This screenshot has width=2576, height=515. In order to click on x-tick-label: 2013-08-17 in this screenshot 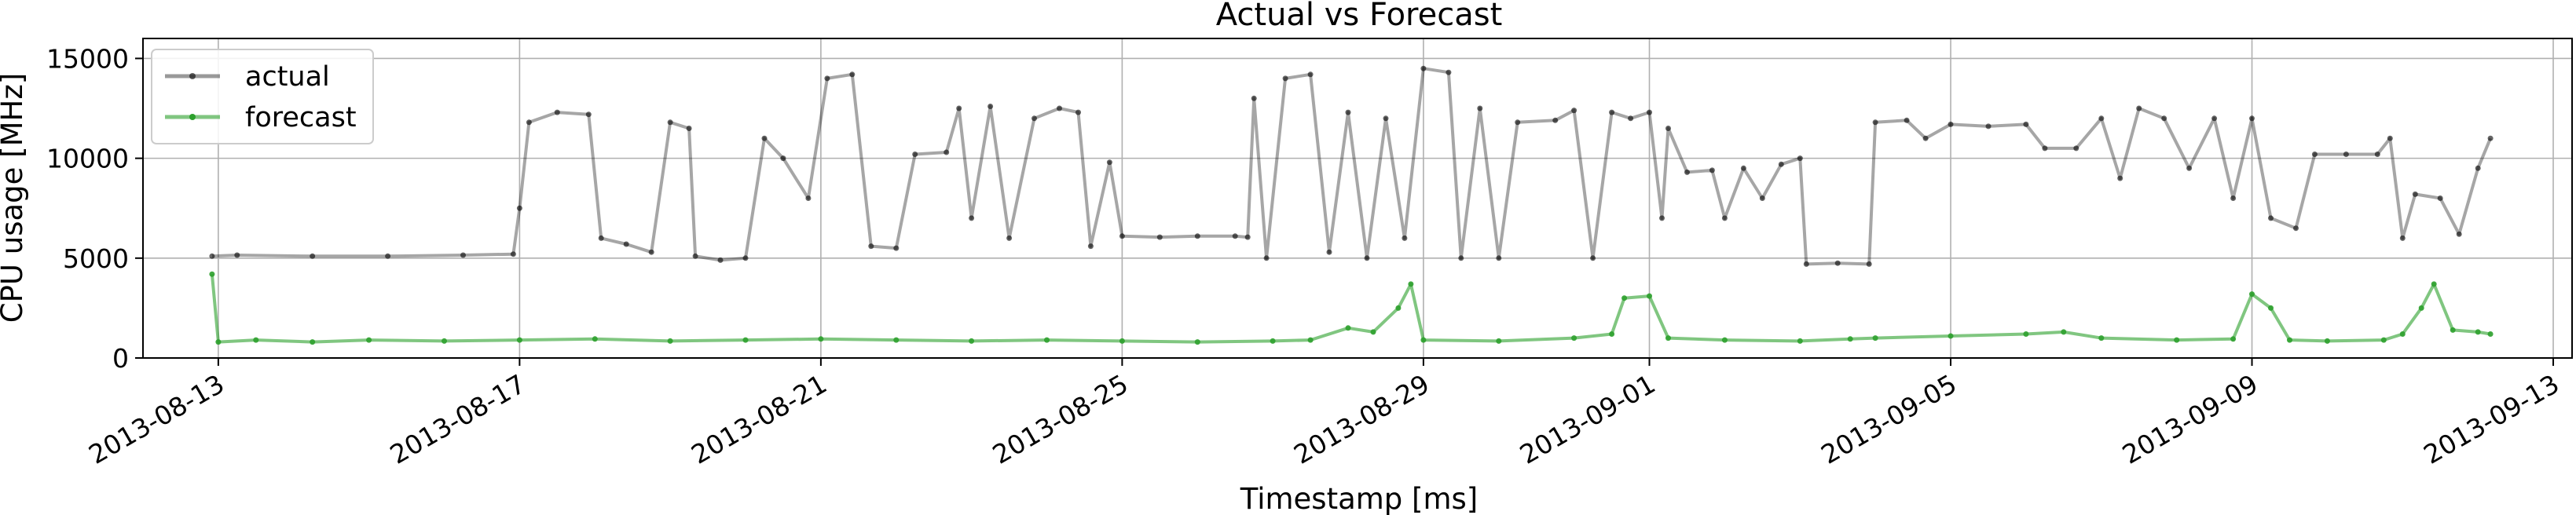, I will do `click(458, 419)`.